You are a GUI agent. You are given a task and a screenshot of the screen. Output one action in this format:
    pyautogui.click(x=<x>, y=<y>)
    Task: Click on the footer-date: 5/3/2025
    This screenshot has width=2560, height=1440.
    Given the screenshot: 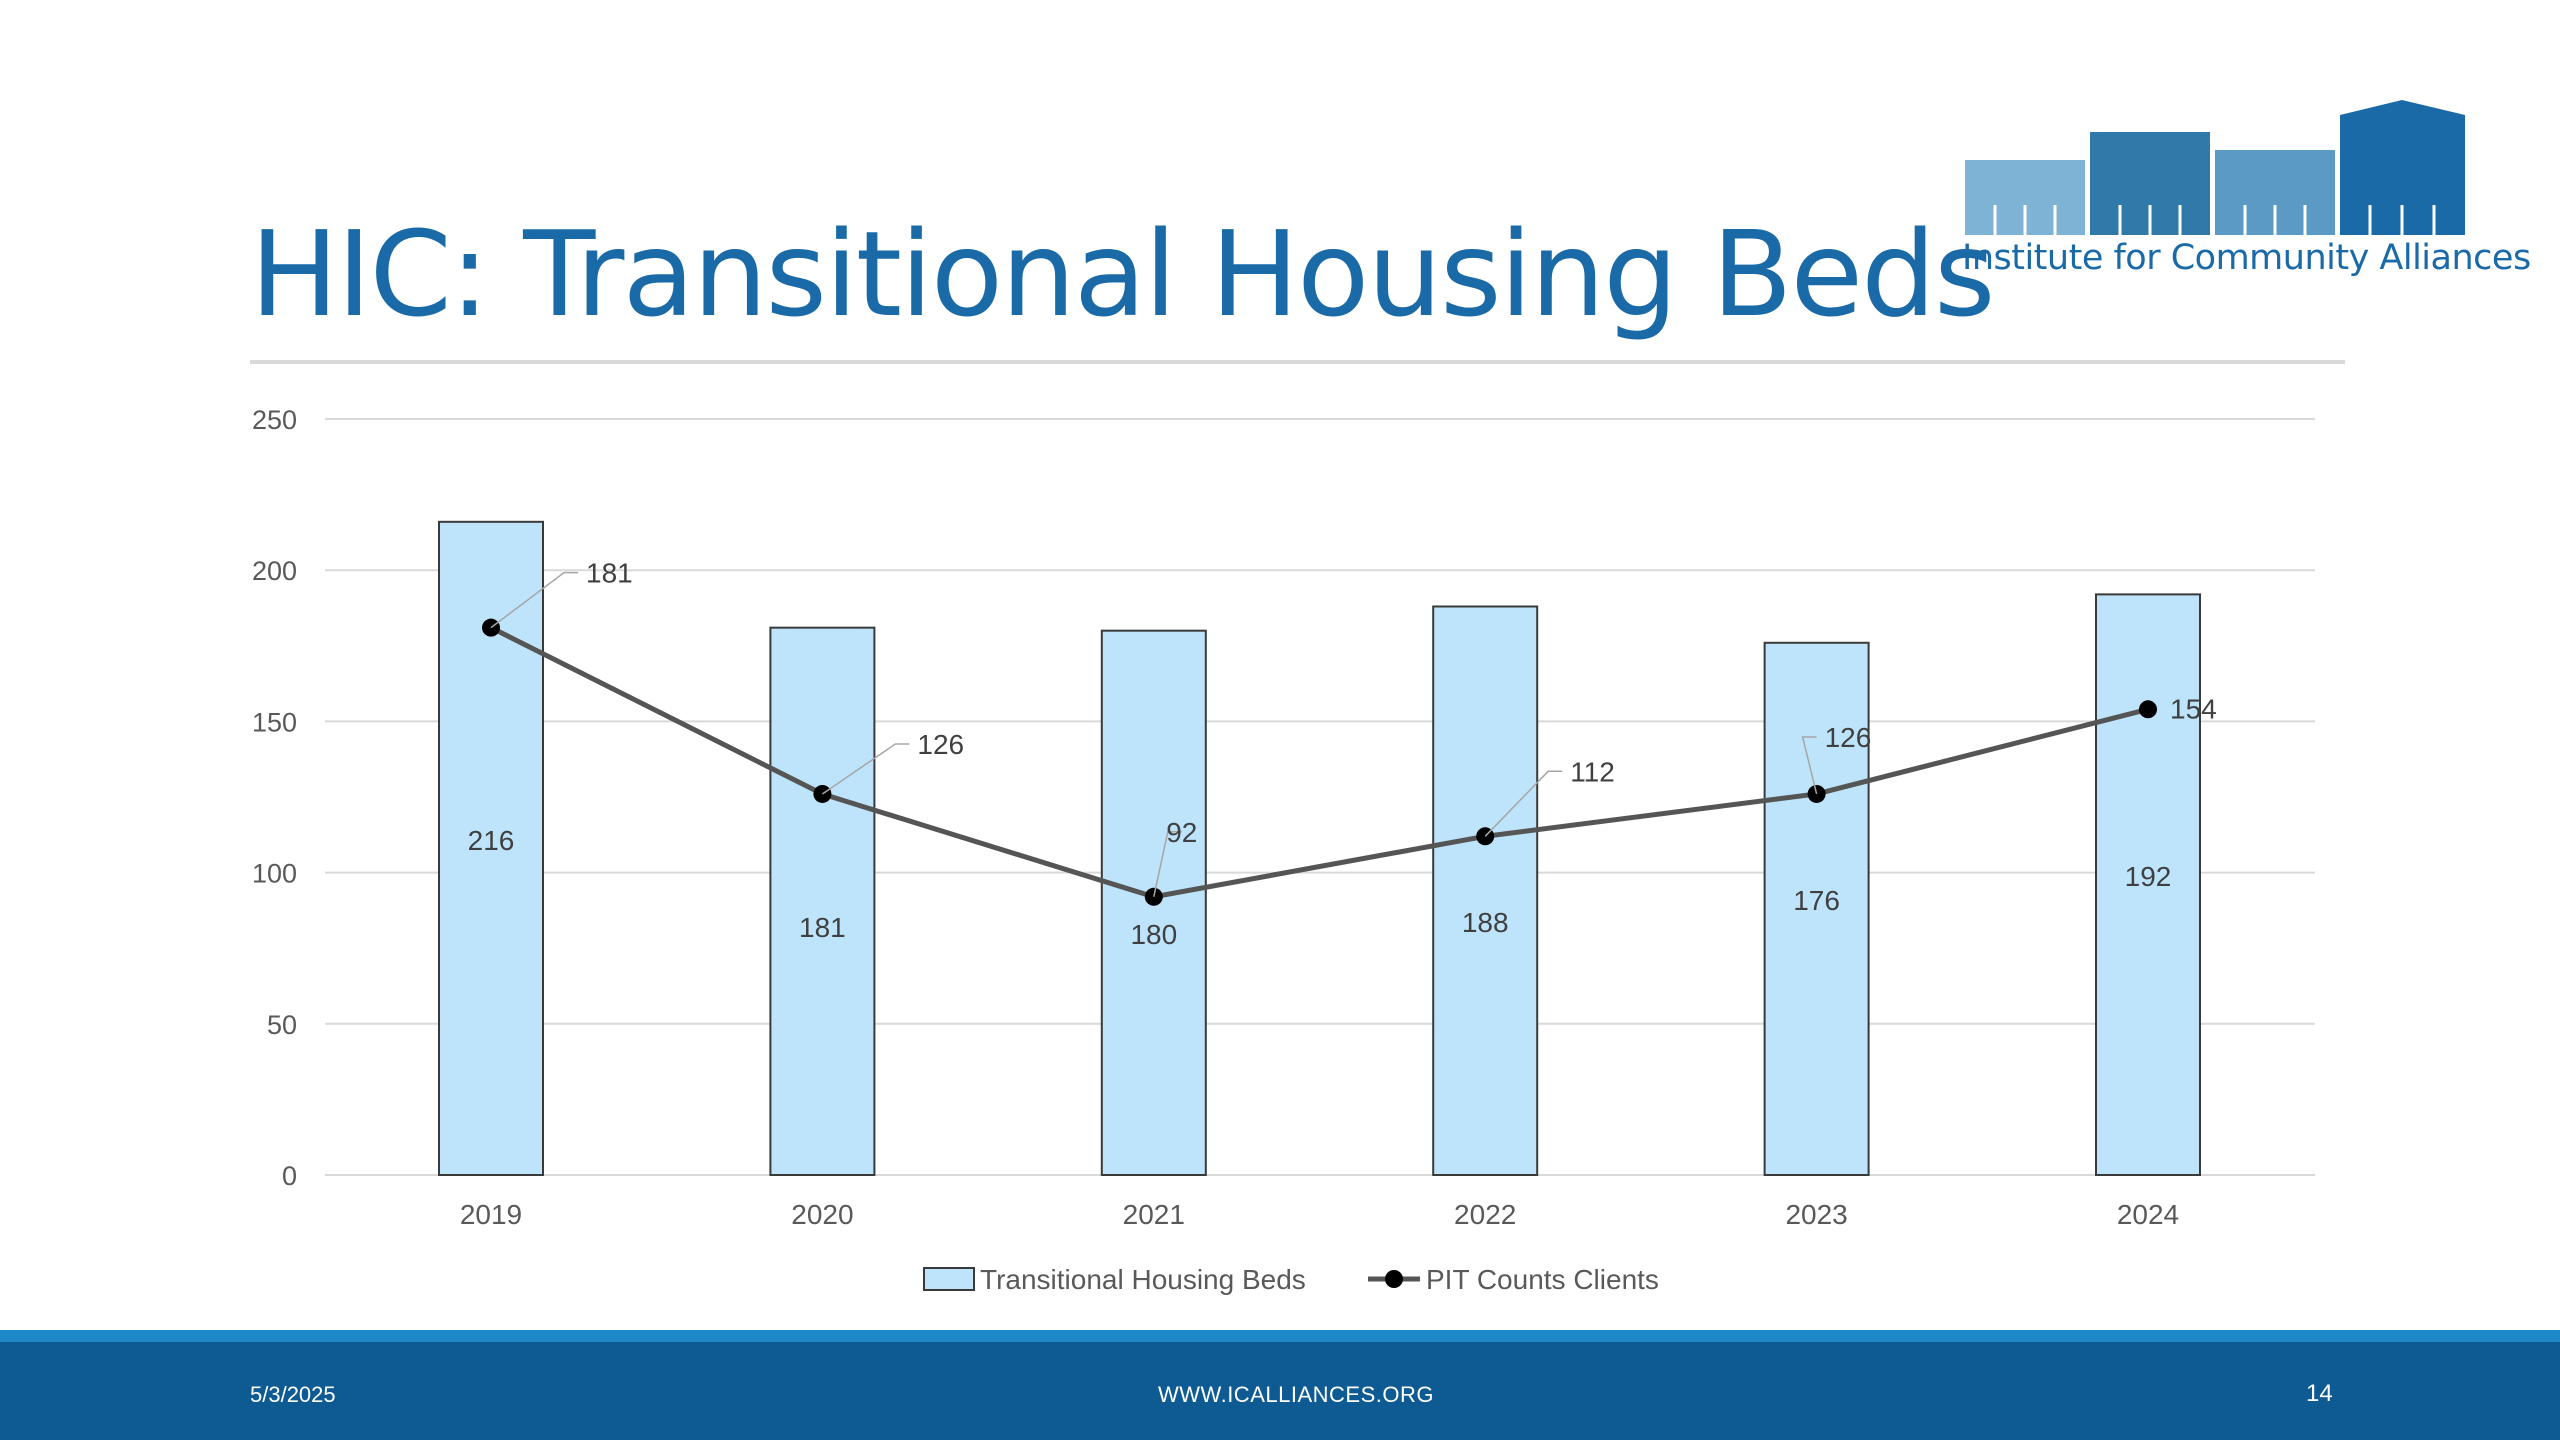 What is the action you would take?
    pyautogui.click(x=293, y=1394)
    